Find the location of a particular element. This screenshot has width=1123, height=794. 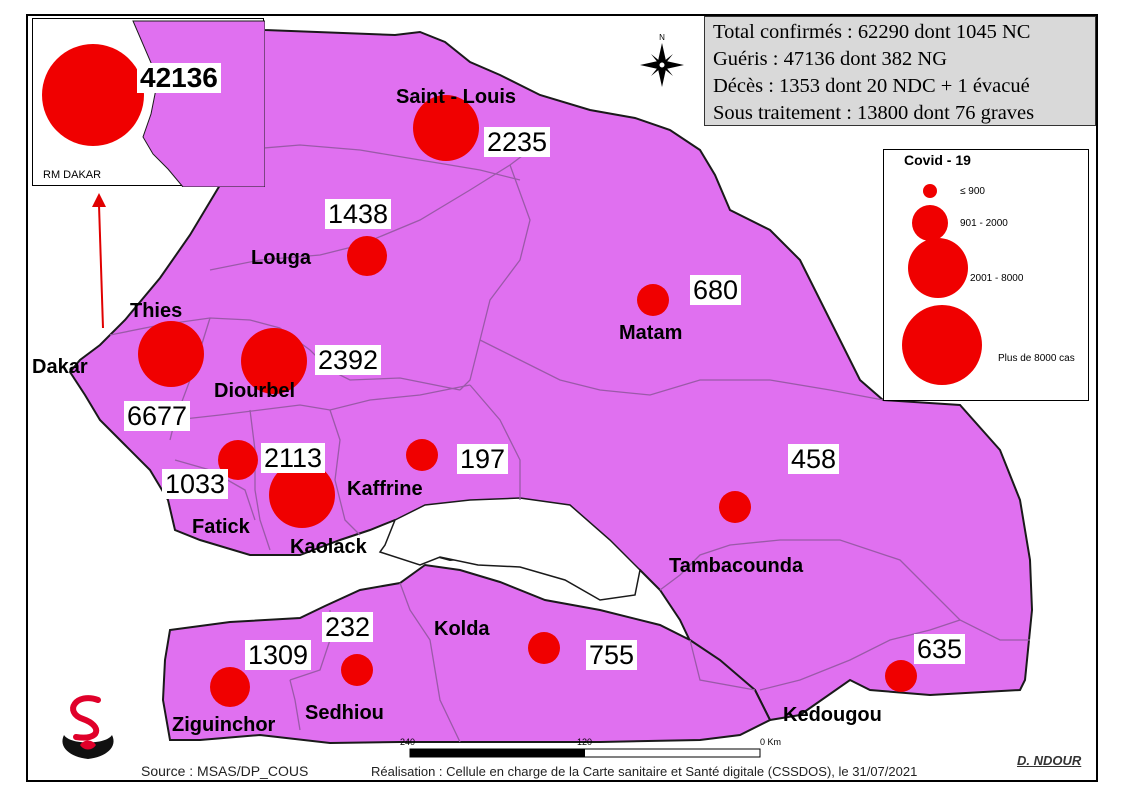

scale-label-right: 0 Km is located at coordinates (771, 742).